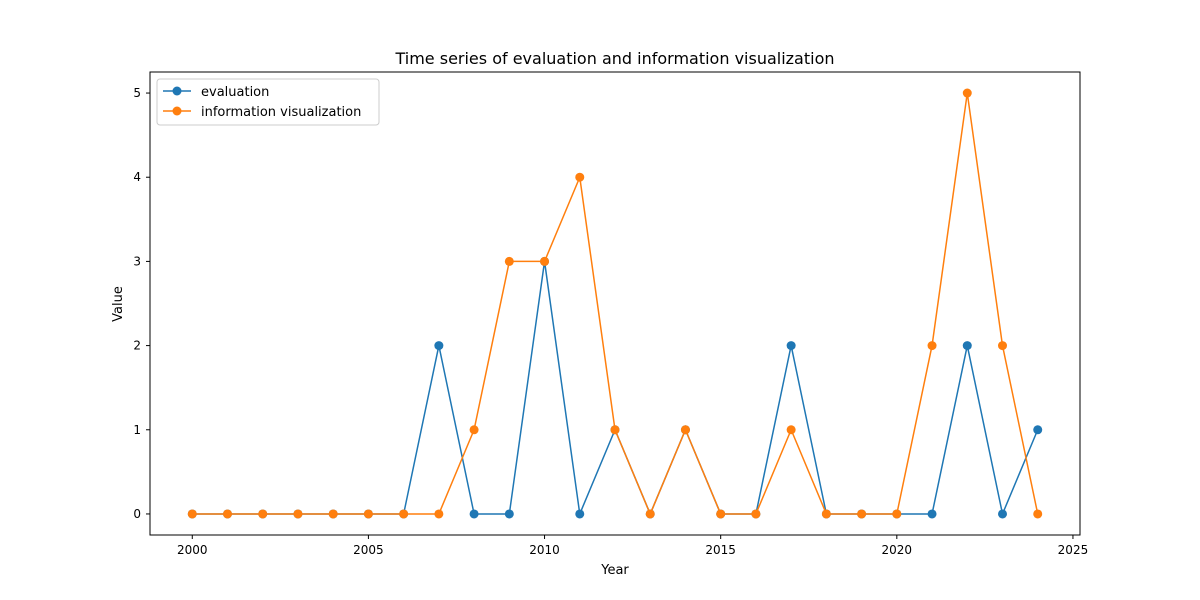 The height and width of the screenshot is (600, 1200). What do you see at coordinates (118, 304) in the screenshot?
I see `y-axis-label: Value` at bounding box center [118, 304].